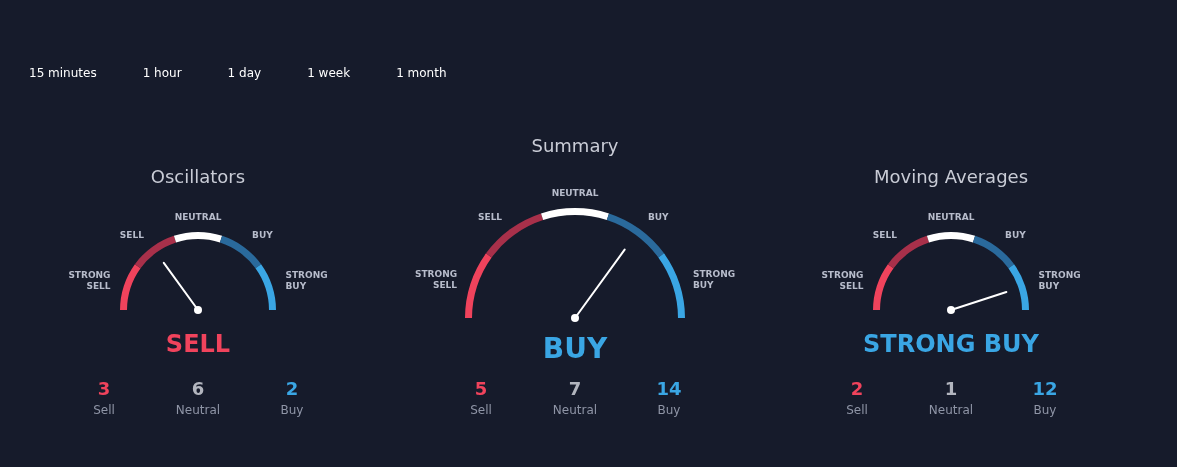  What do you see at coordinates (198, 344) in the screenshot?
I see `text: SELL` at bounding box center [198, 344].